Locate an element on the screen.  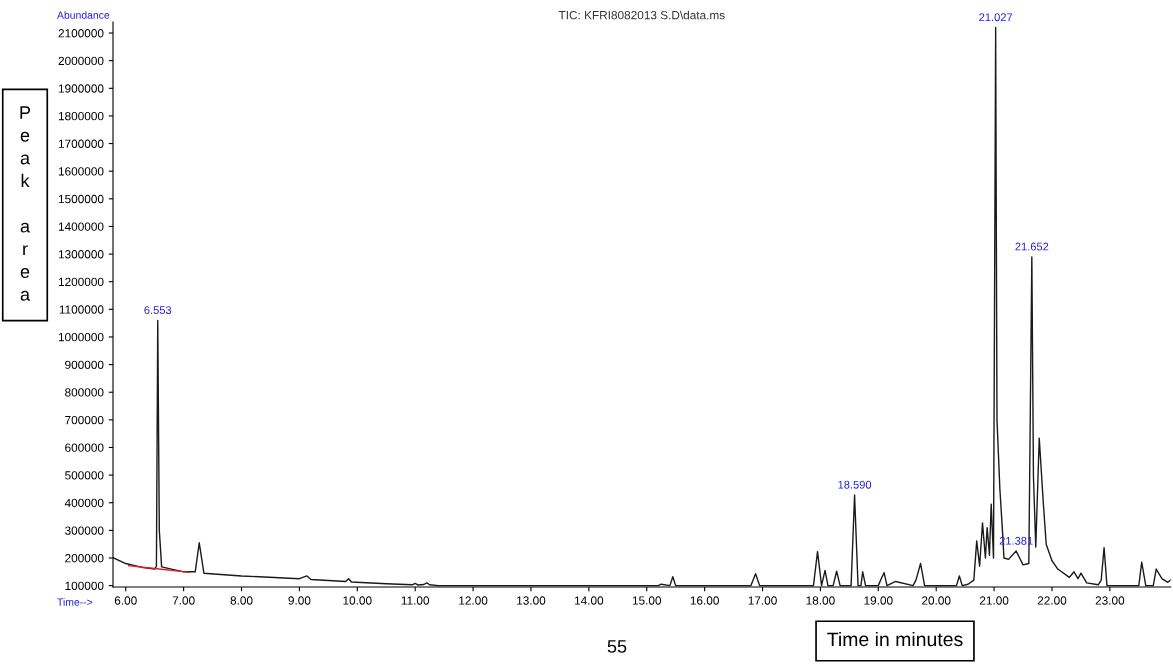
y-tick-label: 1400000 is located at coordinates (81, 226).